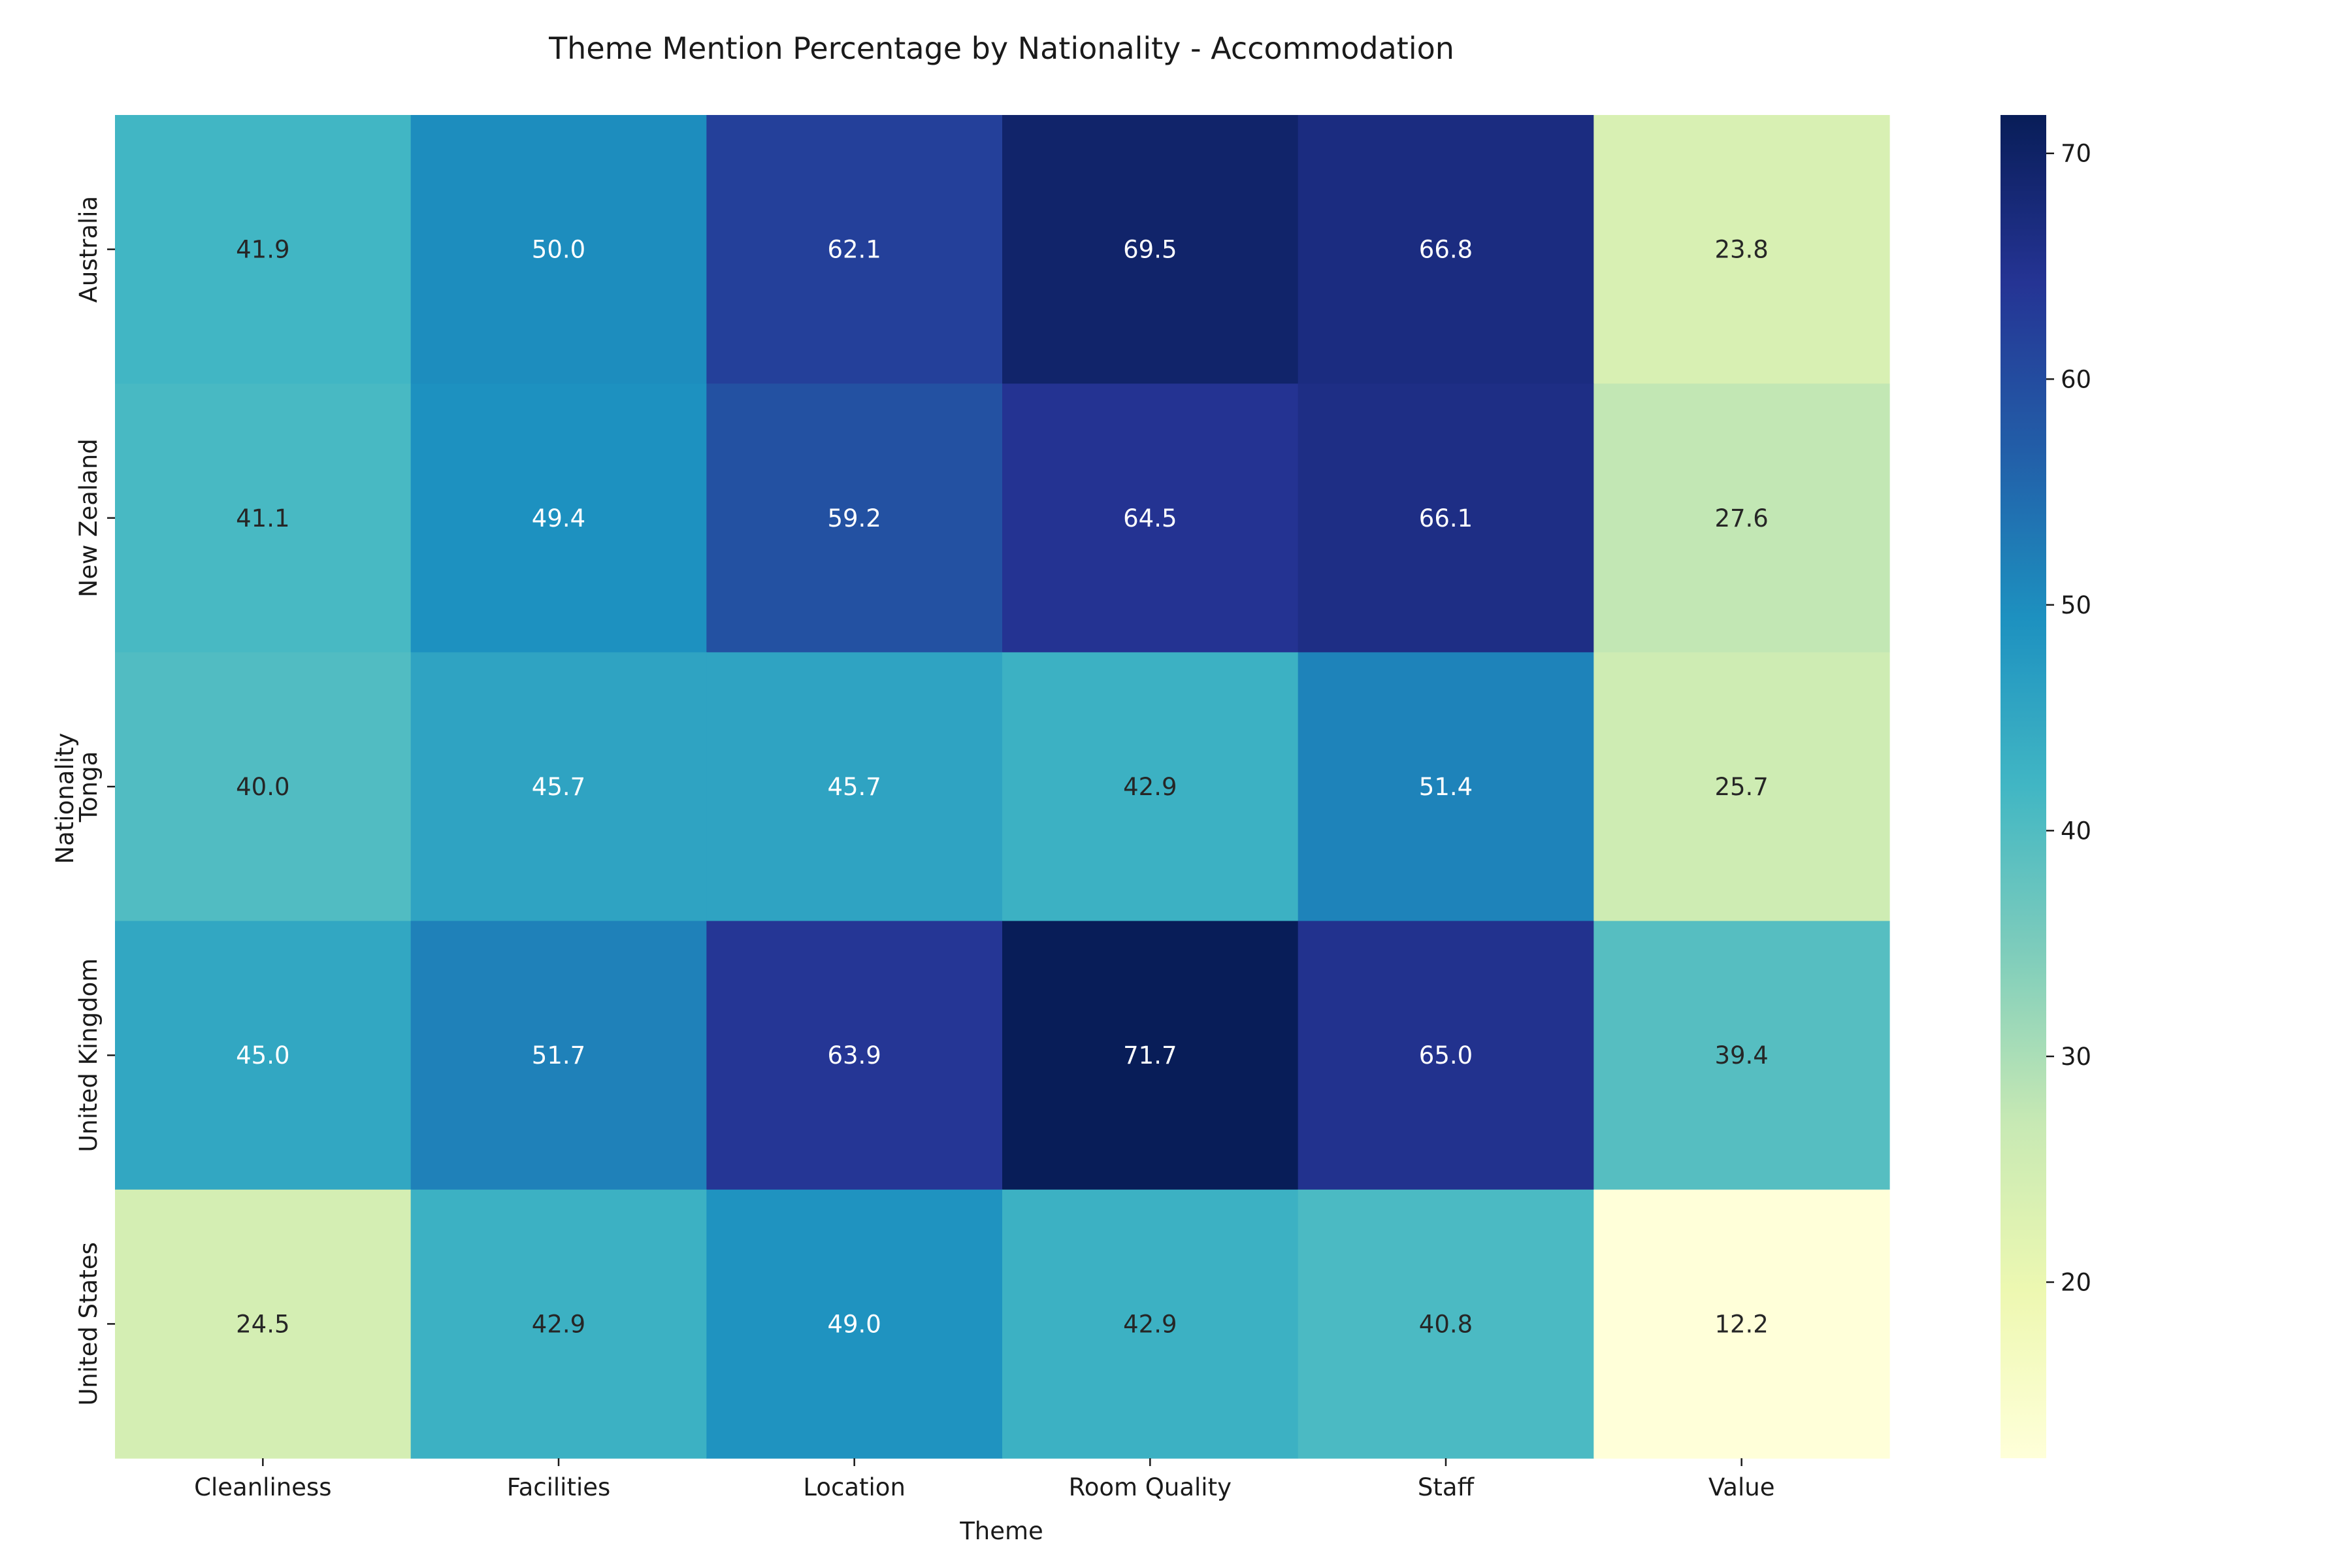 The image size is (2352, 1568). I want to click on cell-value-label: 45.0, so click(262, 1055).